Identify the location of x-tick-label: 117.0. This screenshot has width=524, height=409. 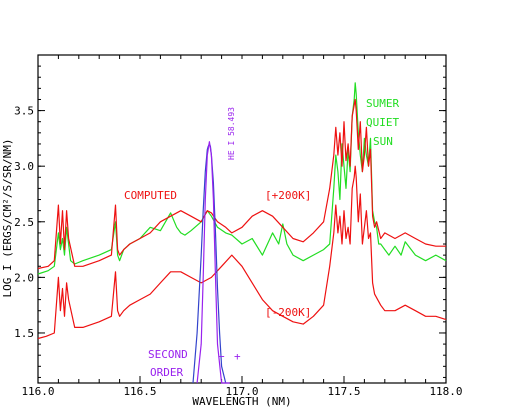
(241, 391).